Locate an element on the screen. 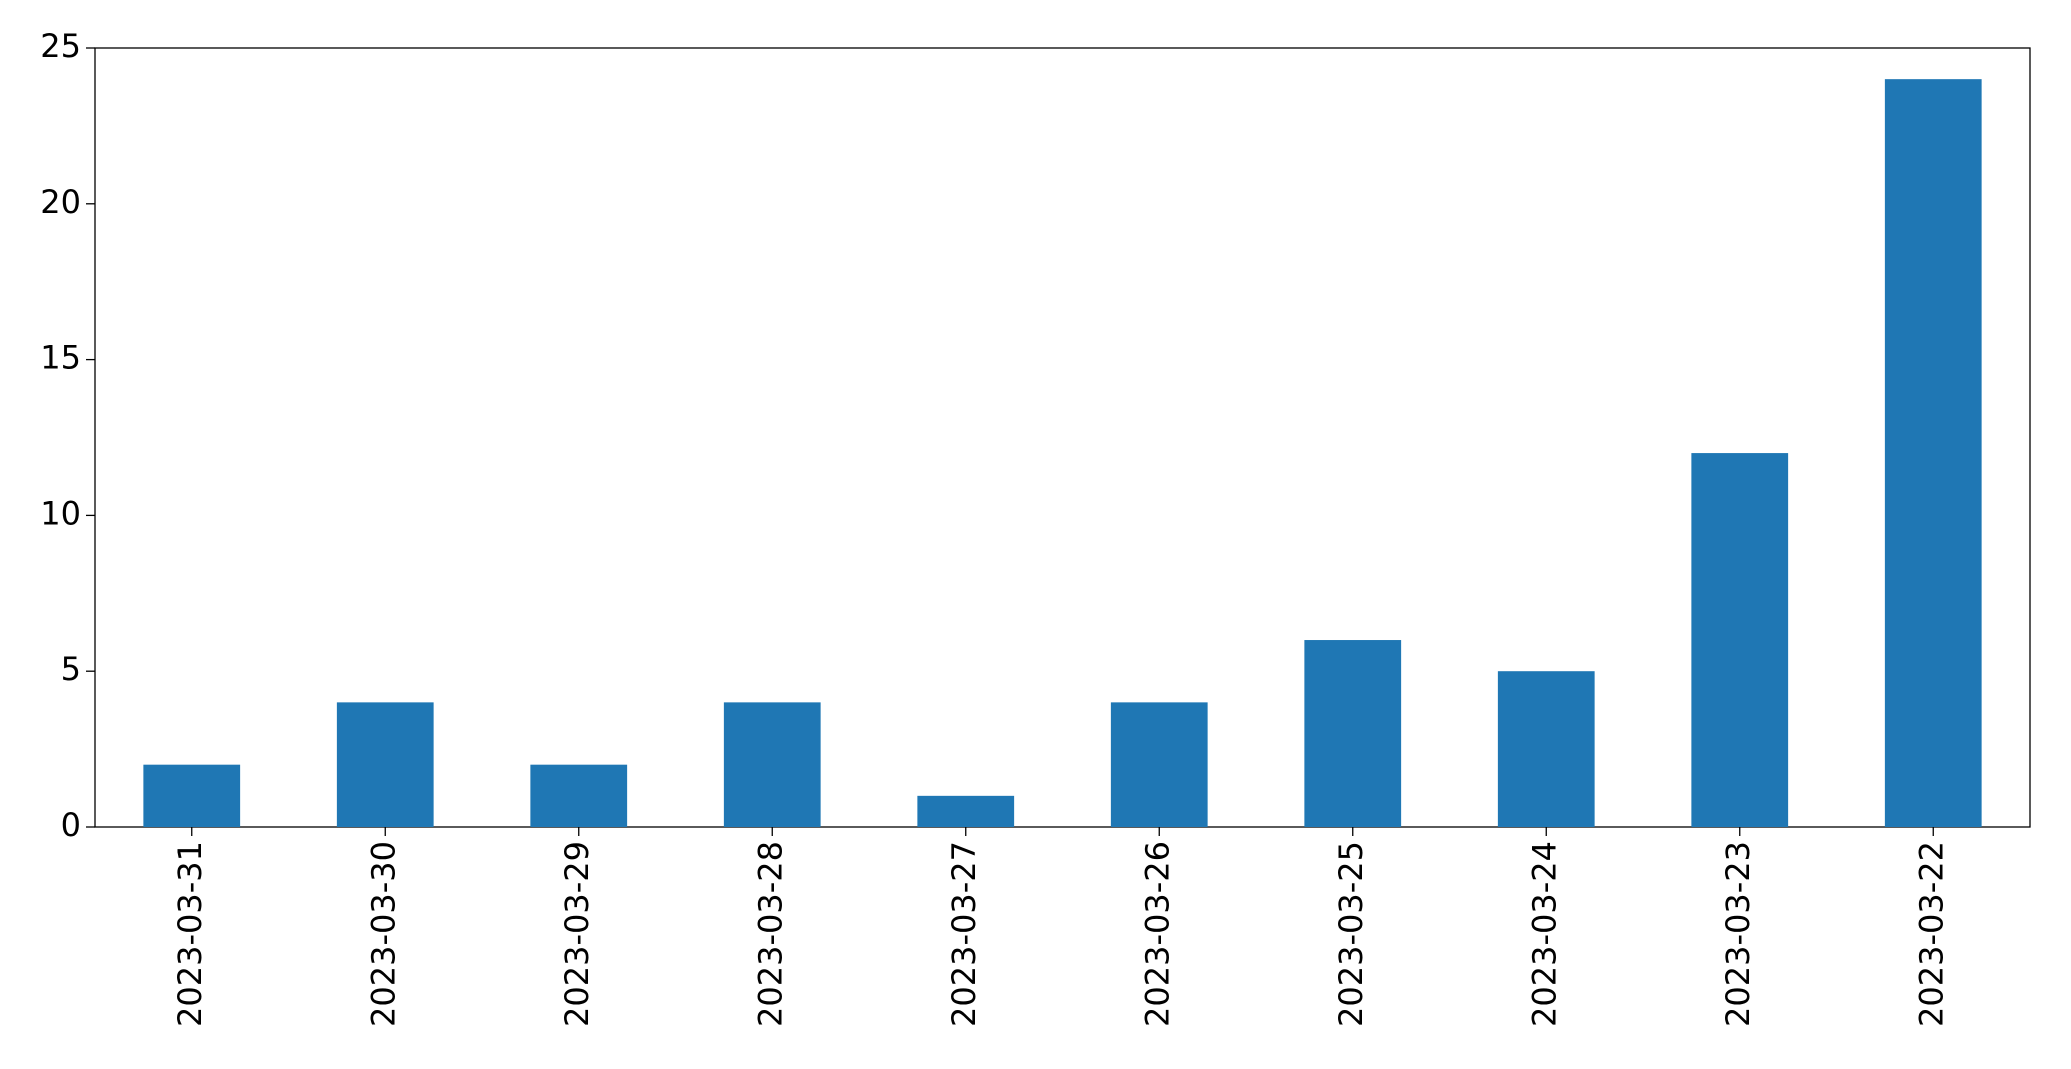 This screenshot has width=2071, height=1069. y-tick-label: 20 is located at coordinates (60, 202).